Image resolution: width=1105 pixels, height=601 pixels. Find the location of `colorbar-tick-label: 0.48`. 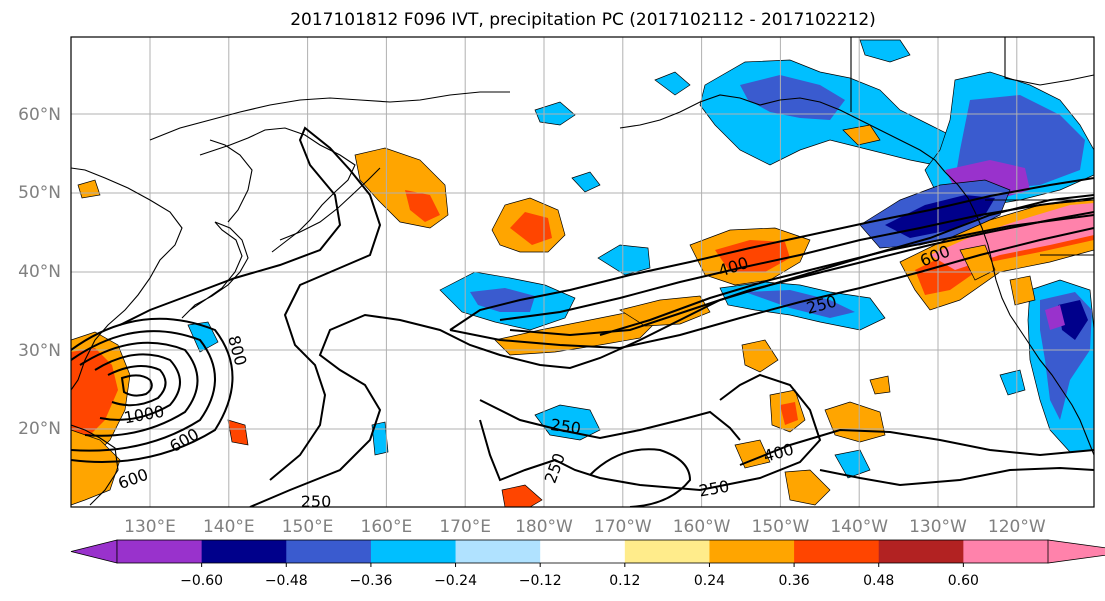

colorbar-tick-label: 0.48 is located at coordinates (878, 581).